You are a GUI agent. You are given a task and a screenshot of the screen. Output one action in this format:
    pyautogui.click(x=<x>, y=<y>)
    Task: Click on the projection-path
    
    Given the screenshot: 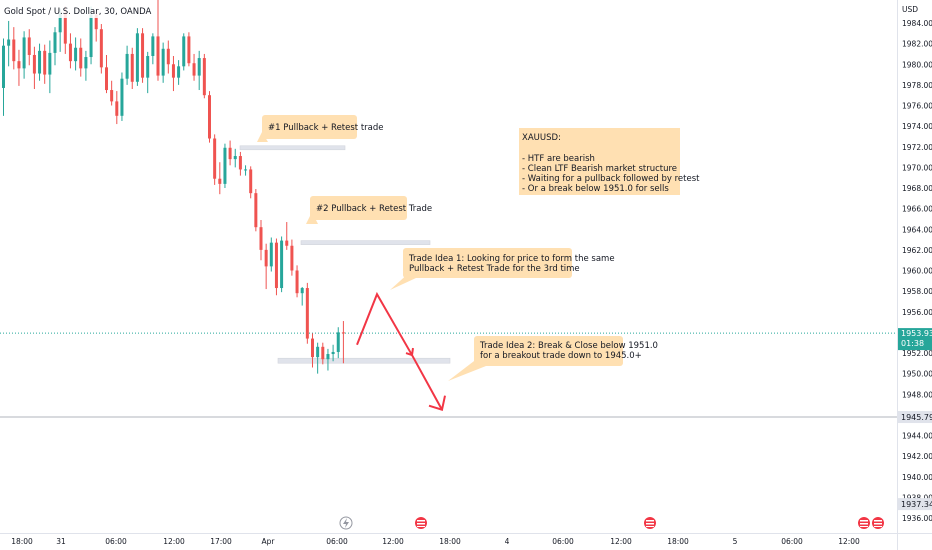 What is the action you would take?
    pyautogui.click(x=399, y=351)
    